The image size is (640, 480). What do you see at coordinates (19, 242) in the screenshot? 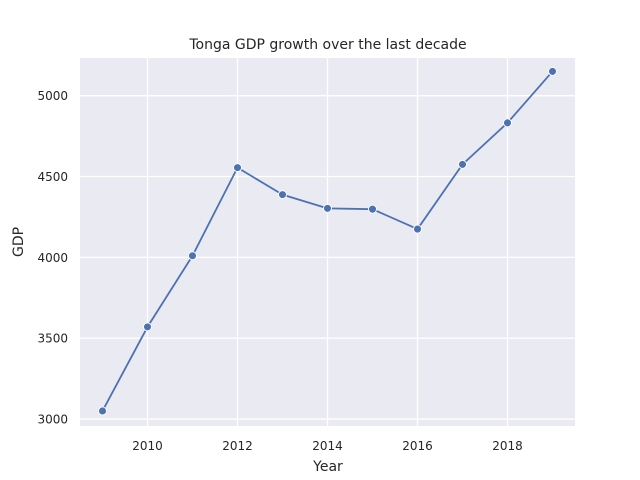
I see `y-axis-label: GDP` at bounding box center [19, 242].